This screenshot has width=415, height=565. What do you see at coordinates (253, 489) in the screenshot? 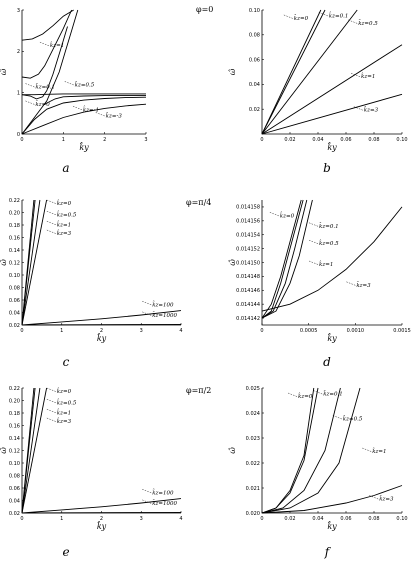
I see `panel-f-ytick-label: 0.021` at bounding box center [253, 489].